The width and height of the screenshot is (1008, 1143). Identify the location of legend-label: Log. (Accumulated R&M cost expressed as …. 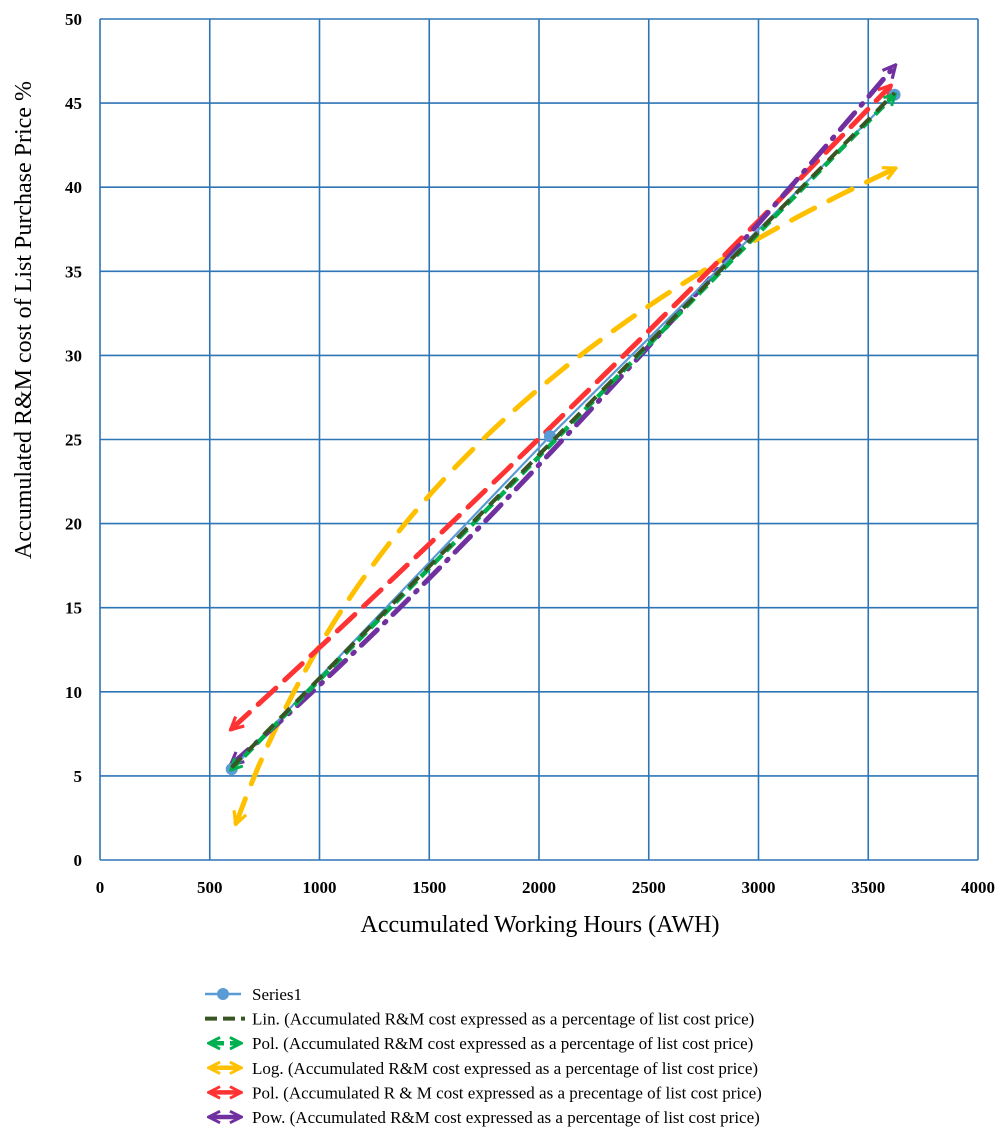
(505, 1068).